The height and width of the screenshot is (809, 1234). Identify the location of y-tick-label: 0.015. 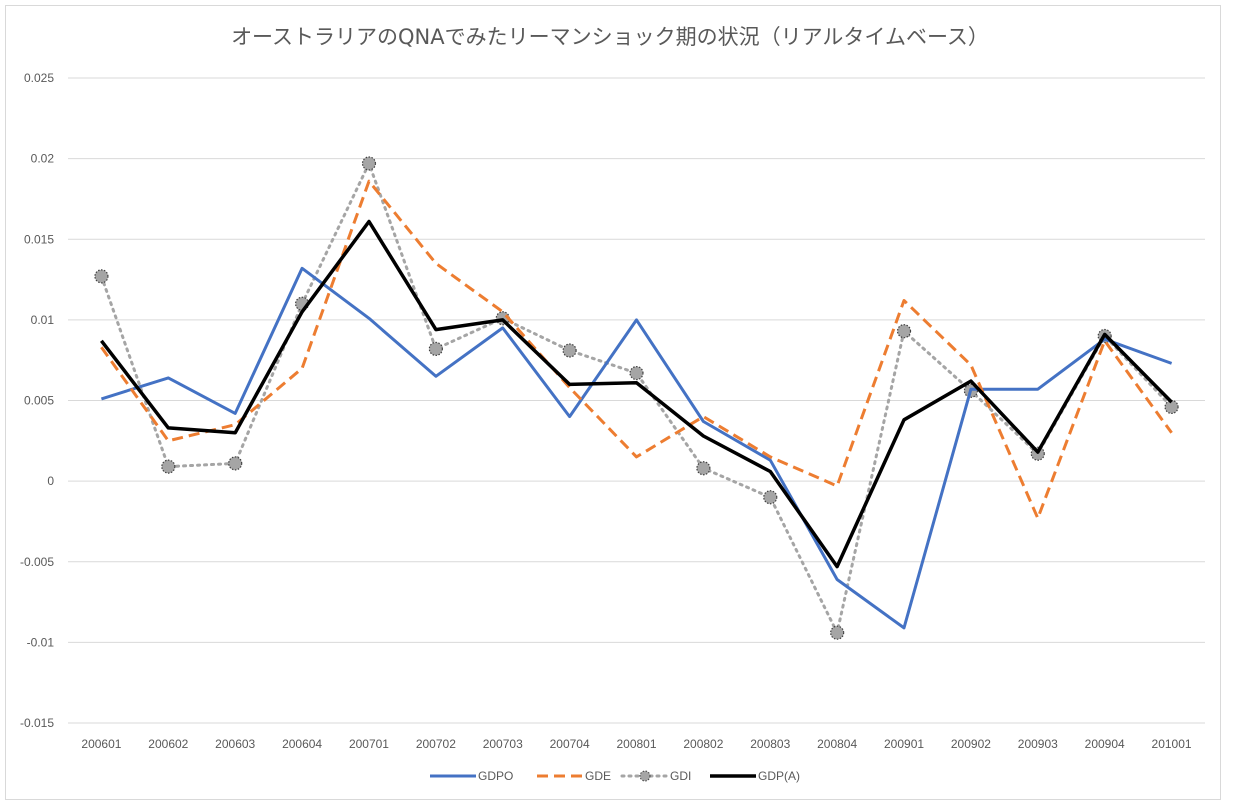
(39, 239).